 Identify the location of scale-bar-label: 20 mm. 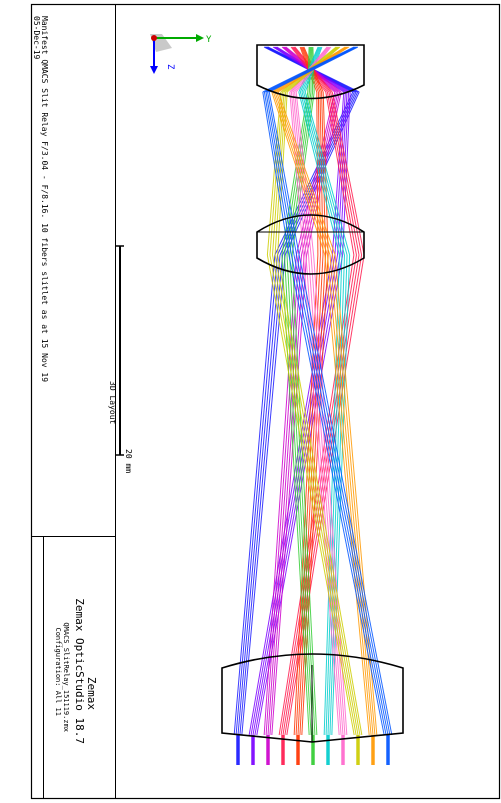
(128, 461).